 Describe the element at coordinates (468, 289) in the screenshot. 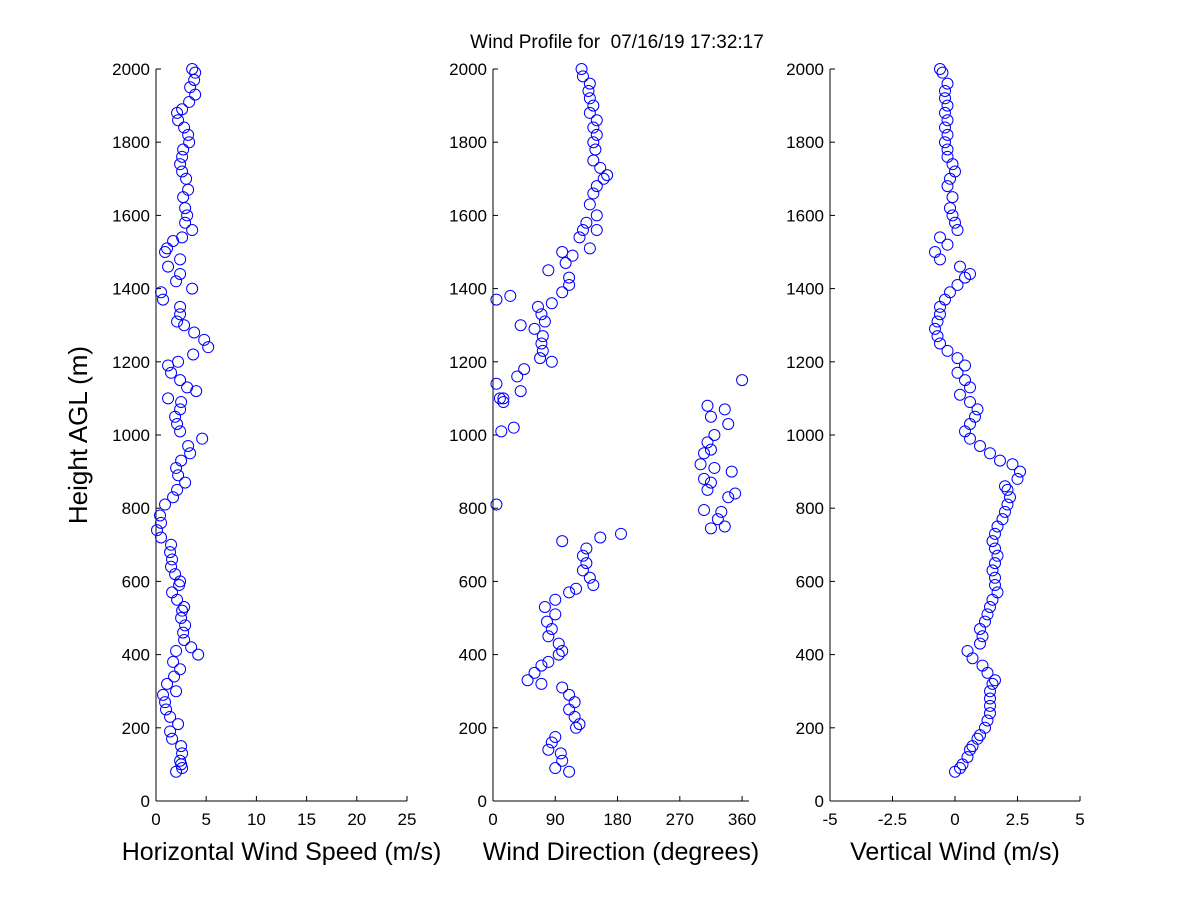

I see `y-tick-label: 1400` at that location.